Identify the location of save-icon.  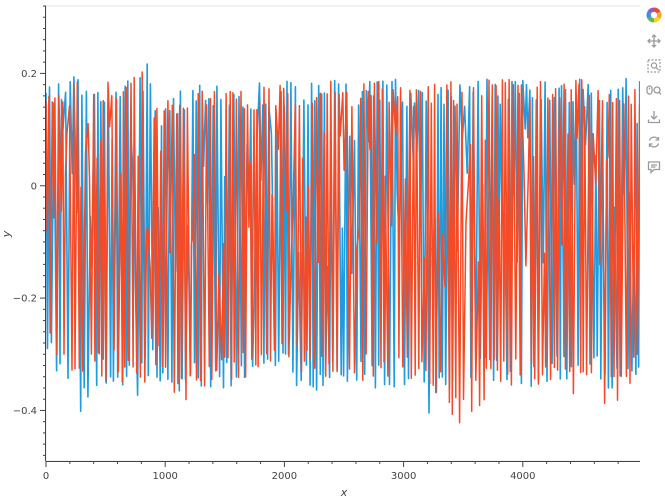
(654, 117).